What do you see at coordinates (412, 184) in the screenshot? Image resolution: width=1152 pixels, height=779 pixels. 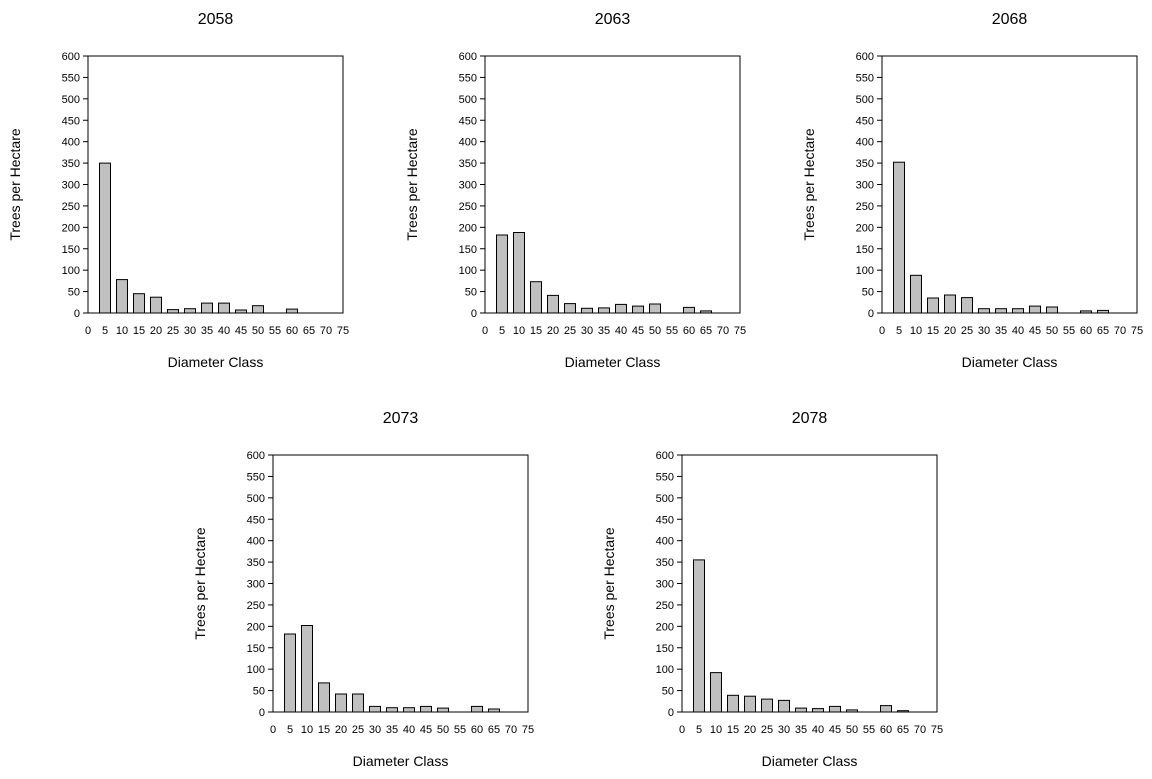 I see `y-axis-label: Trees per Hectare` at bounding box center [412, 184].